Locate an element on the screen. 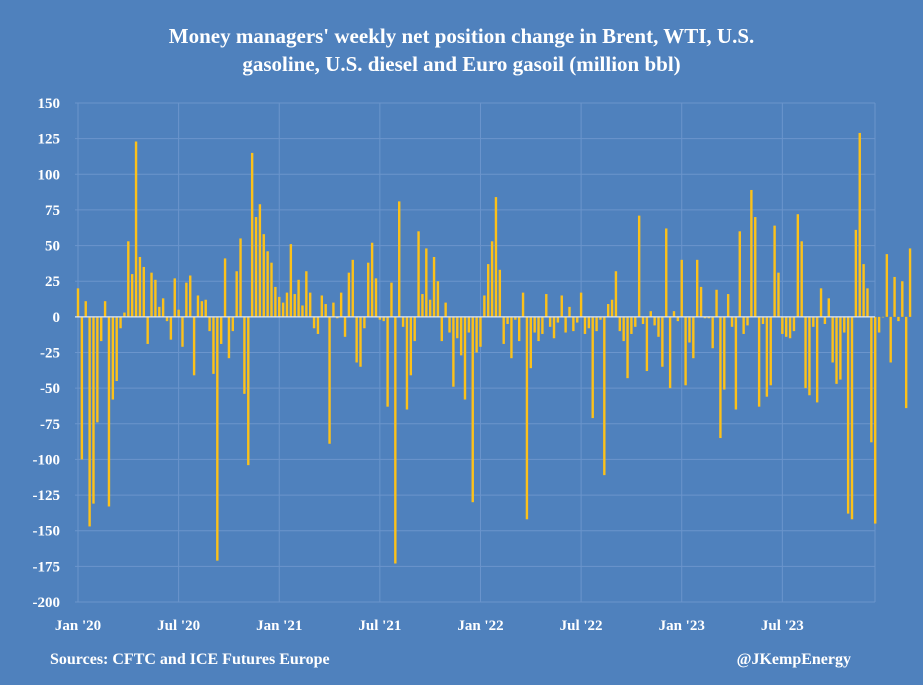 The image size is (923, 685). x-tick-label: Jul '21 is located at coordinates (379, 626).